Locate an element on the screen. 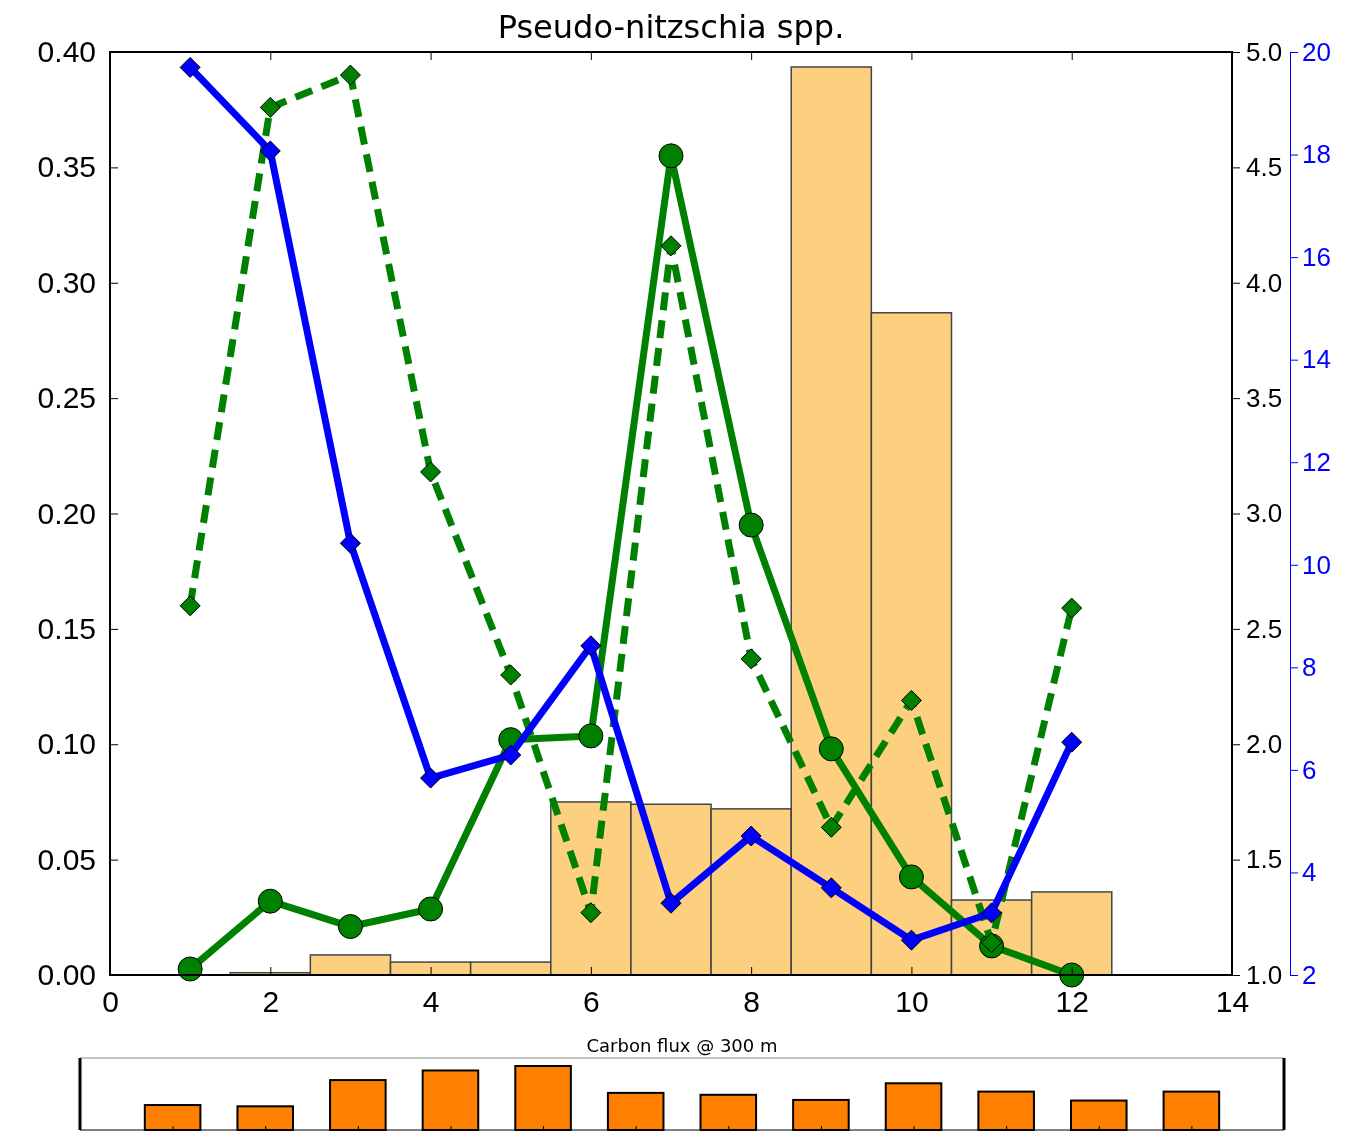 This screenshot has height=1137, width=1364. y2-tick-label: 2.0 is located at coordinates (1264, 744).